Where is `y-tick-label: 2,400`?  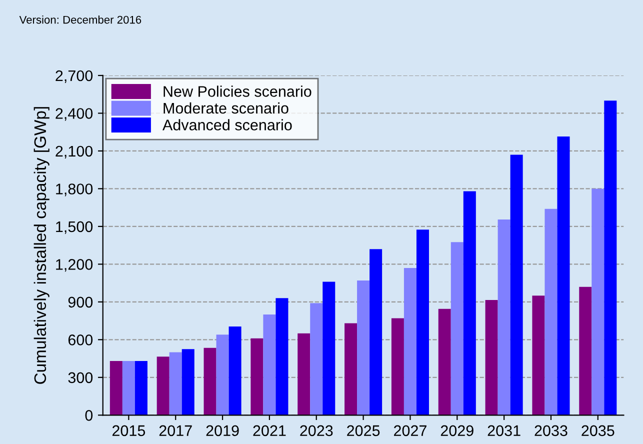
y-tick-label: 2,400 is located at coordinates (74, 114).